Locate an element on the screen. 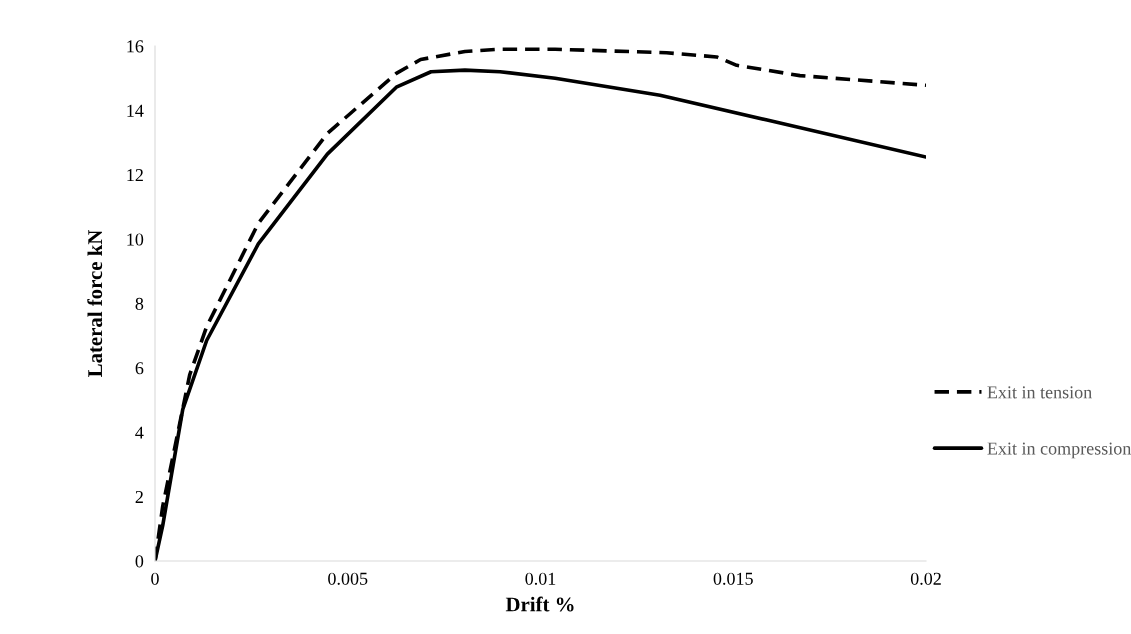 The width and height of the screenshot is (1131, 634). y-tick-label: 6 is located at coordinates (139, 368).